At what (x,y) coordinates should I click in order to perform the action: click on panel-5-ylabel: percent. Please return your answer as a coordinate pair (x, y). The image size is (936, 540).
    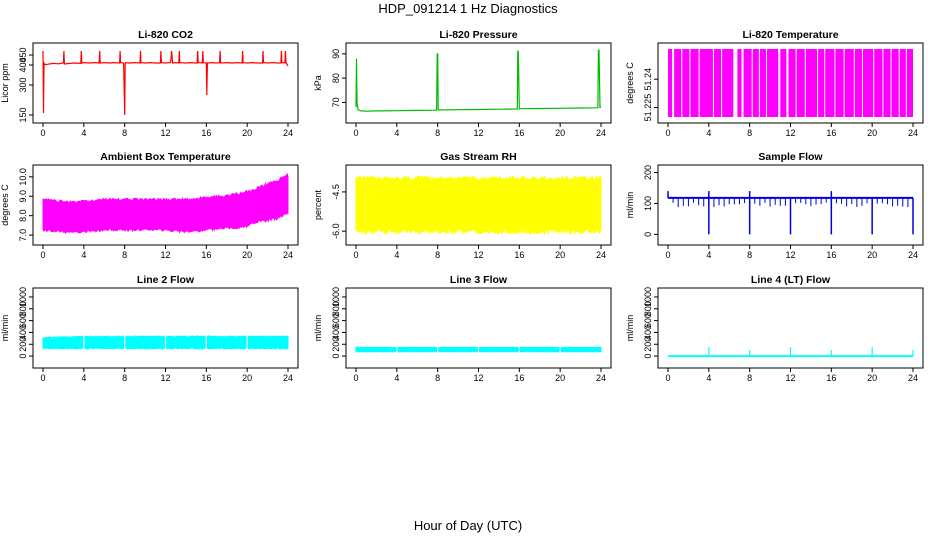
    Looking at the image, I should click on (318, 204).